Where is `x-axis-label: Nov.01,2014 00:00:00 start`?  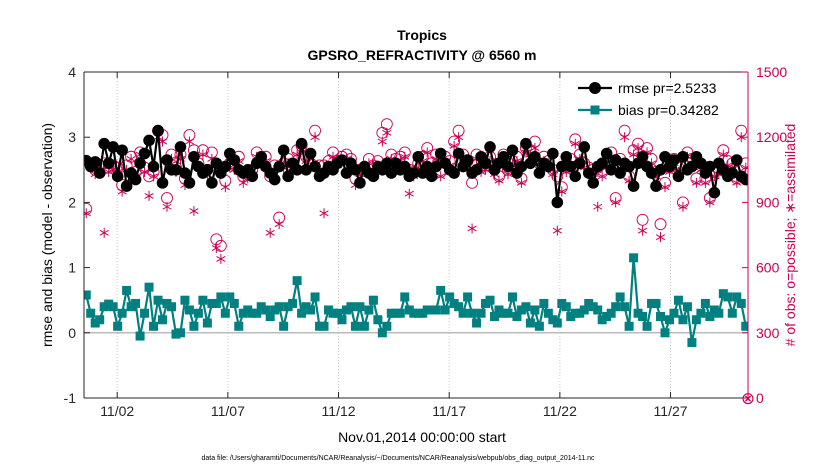
x-axis-label: Nov.01,2014 00:00:00 start is located at coordinates (422, 437).